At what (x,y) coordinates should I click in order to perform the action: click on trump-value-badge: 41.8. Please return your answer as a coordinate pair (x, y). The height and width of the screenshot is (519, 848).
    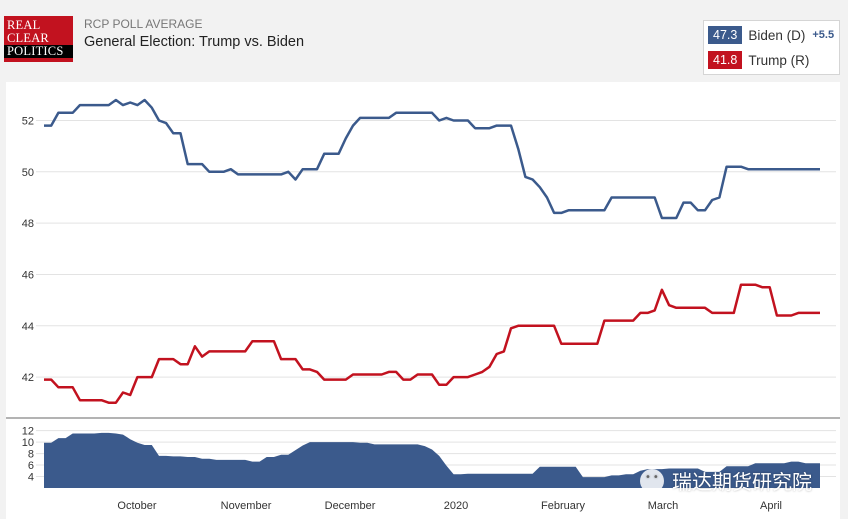
    Looking at the image, I should click on (725, 60).